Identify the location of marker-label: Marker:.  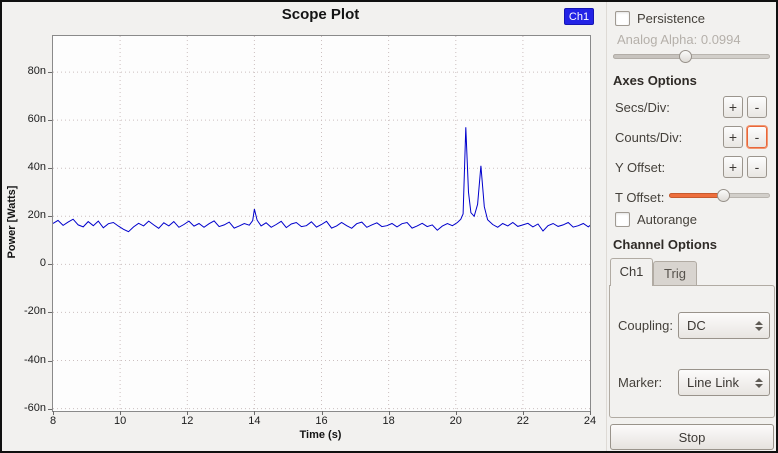
(640, 382).